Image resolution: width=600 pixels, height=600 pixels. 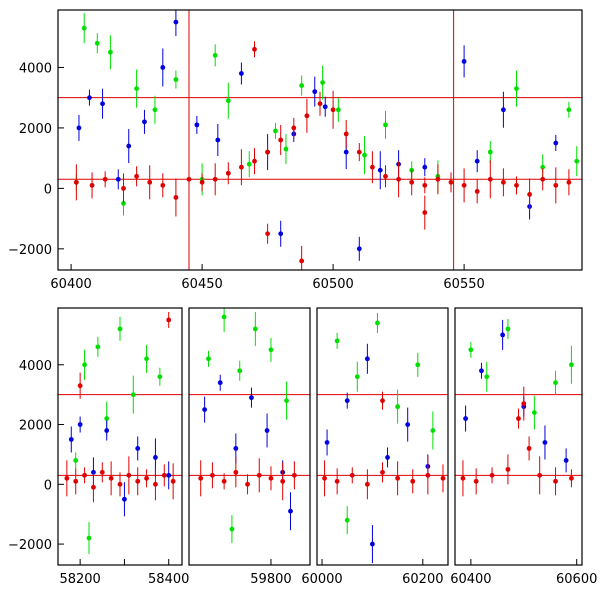 I want to click on y-tick-label: 0, so click(x=48, y=189).